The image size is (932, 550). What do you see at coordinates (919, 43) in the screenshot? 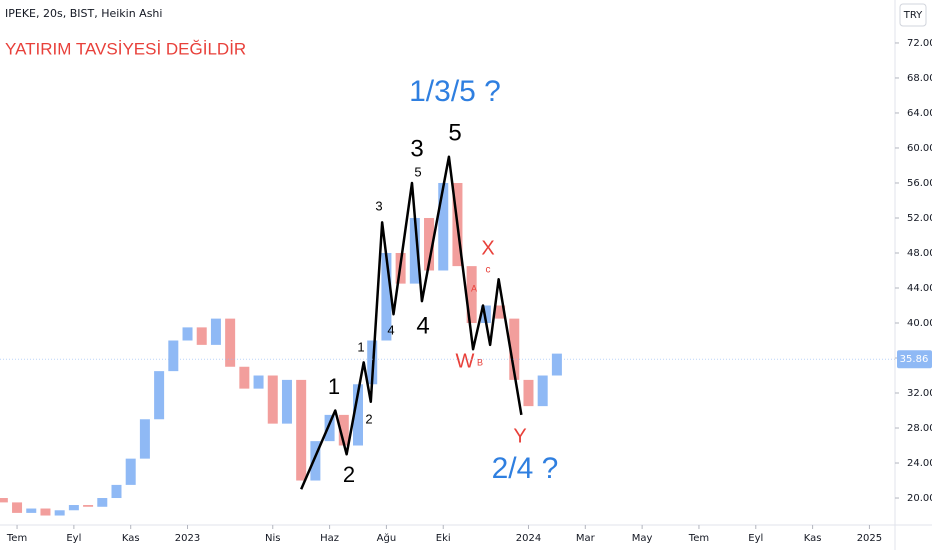
I see `y-tick-label: 72.00` at bounding box center [919, 43].